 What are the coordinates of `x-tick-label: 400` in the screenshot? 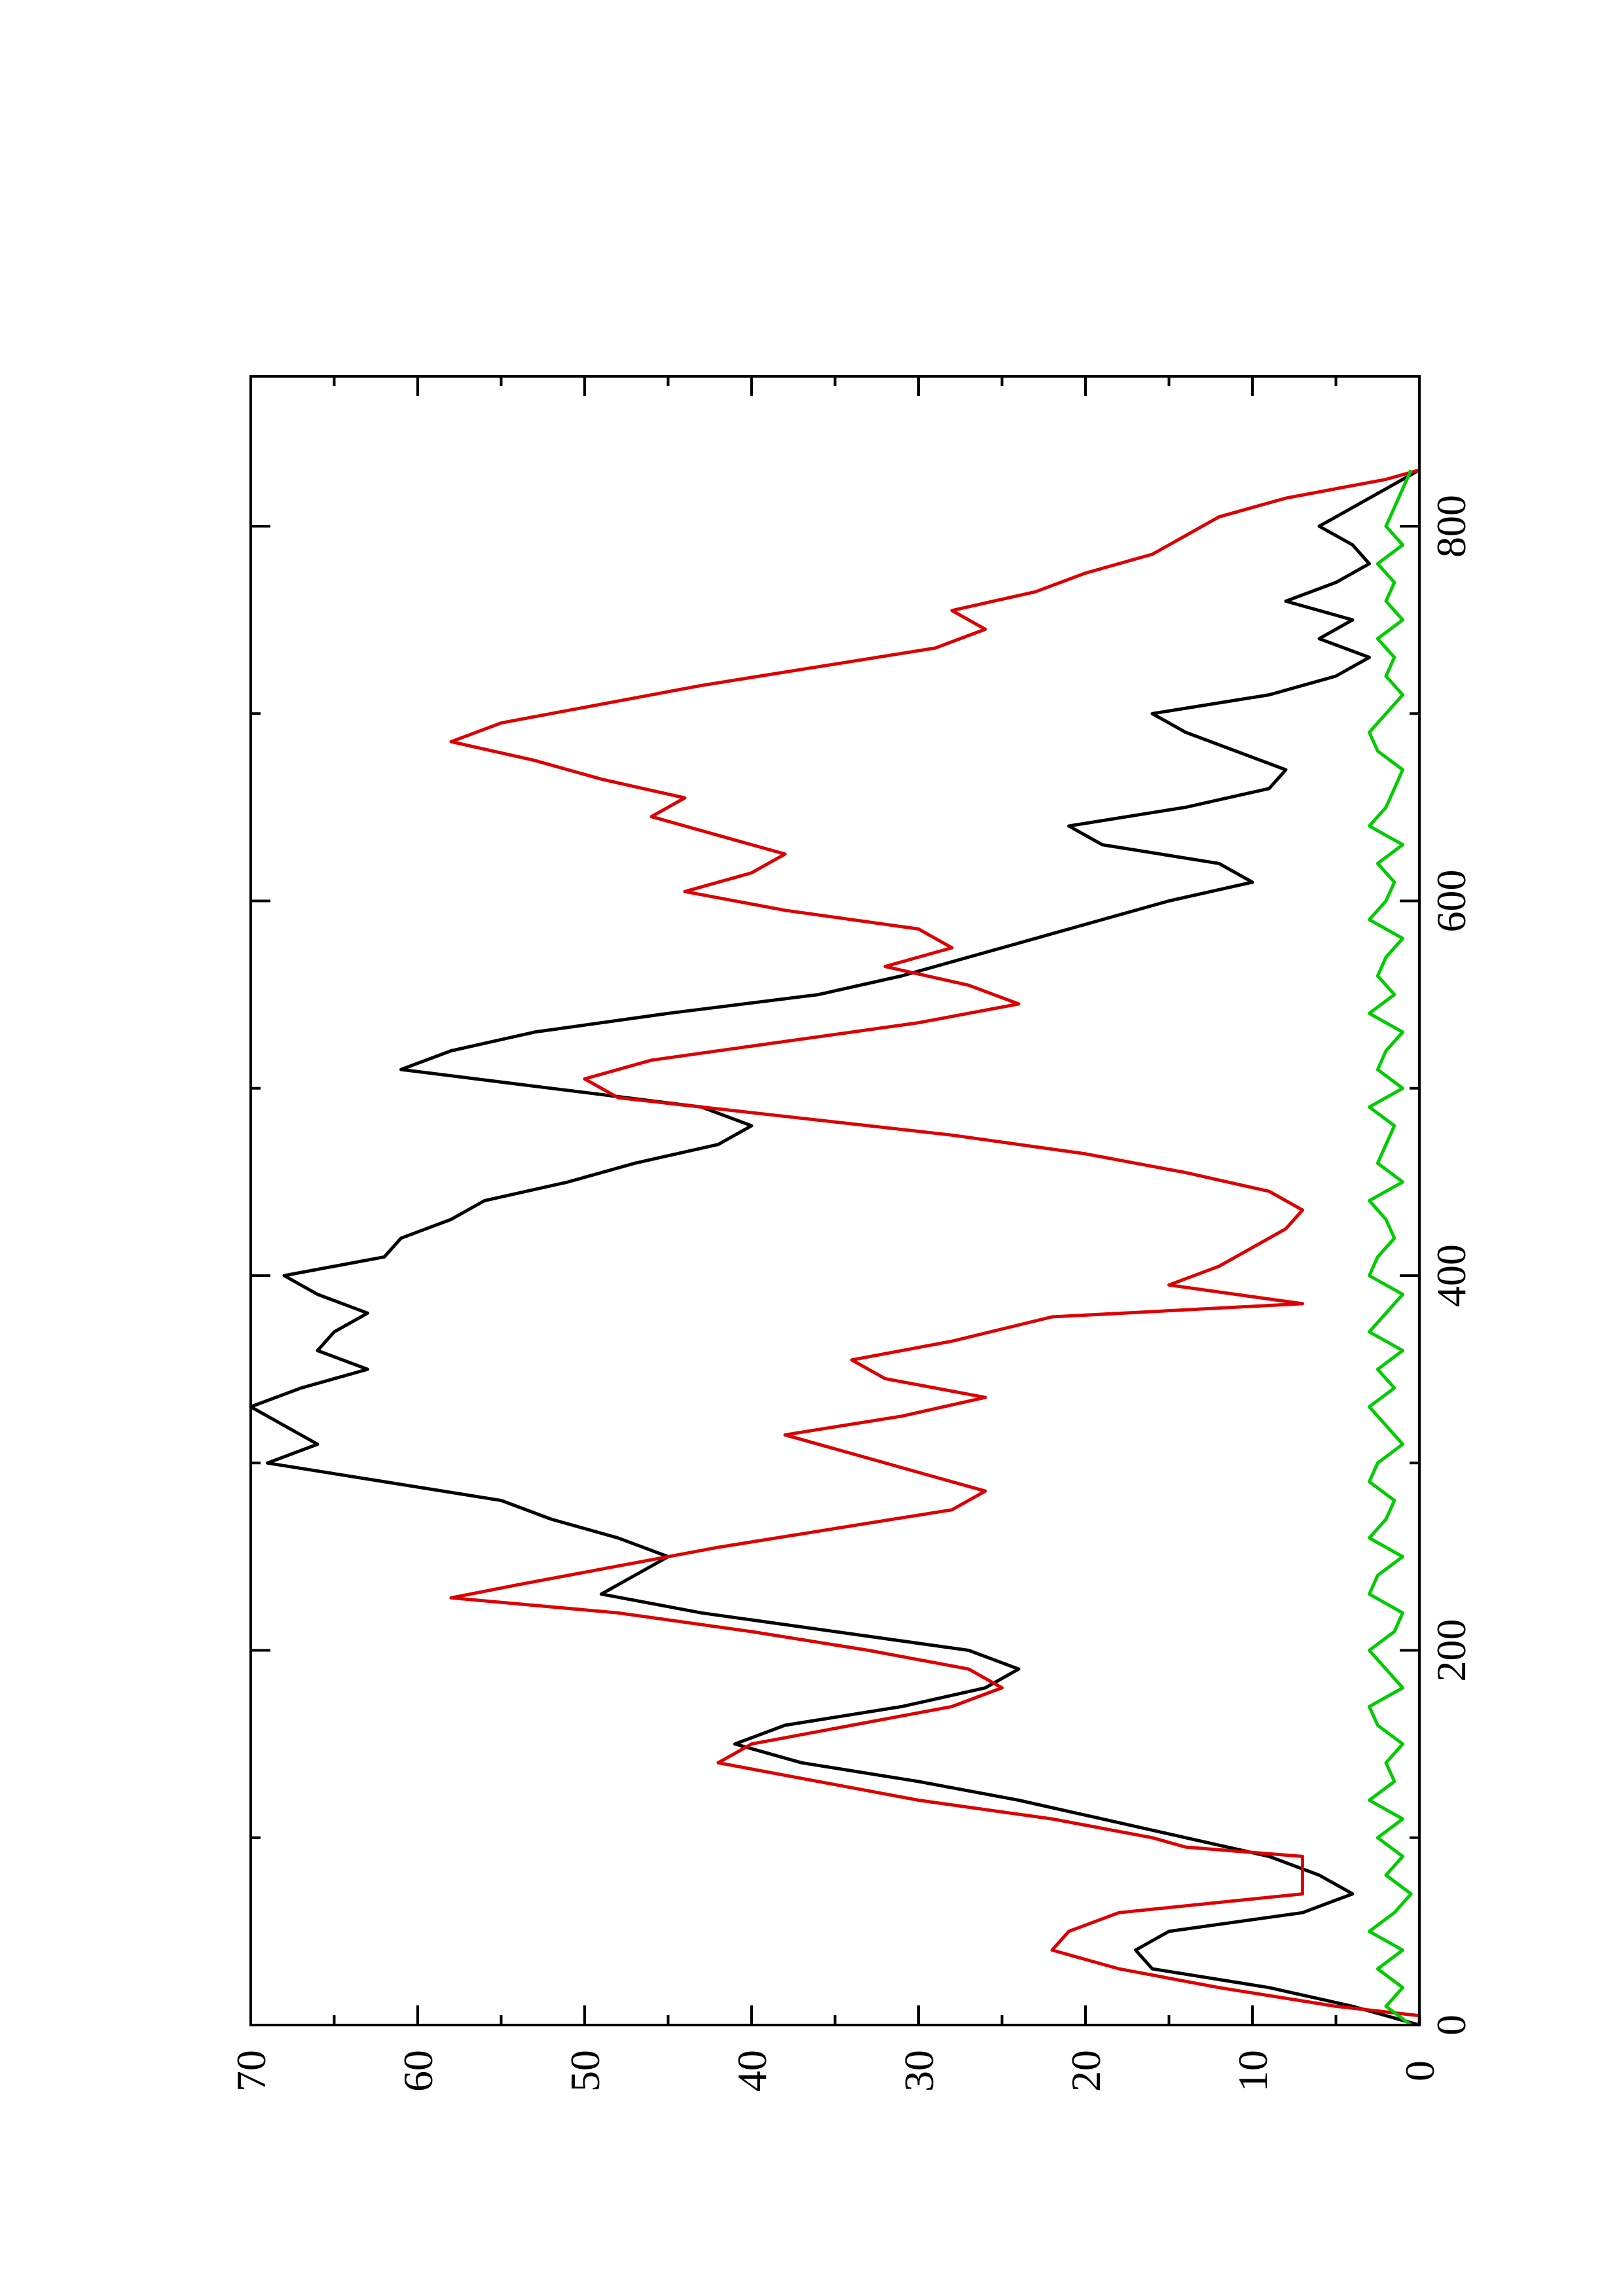 It's located at (1451, 1275).